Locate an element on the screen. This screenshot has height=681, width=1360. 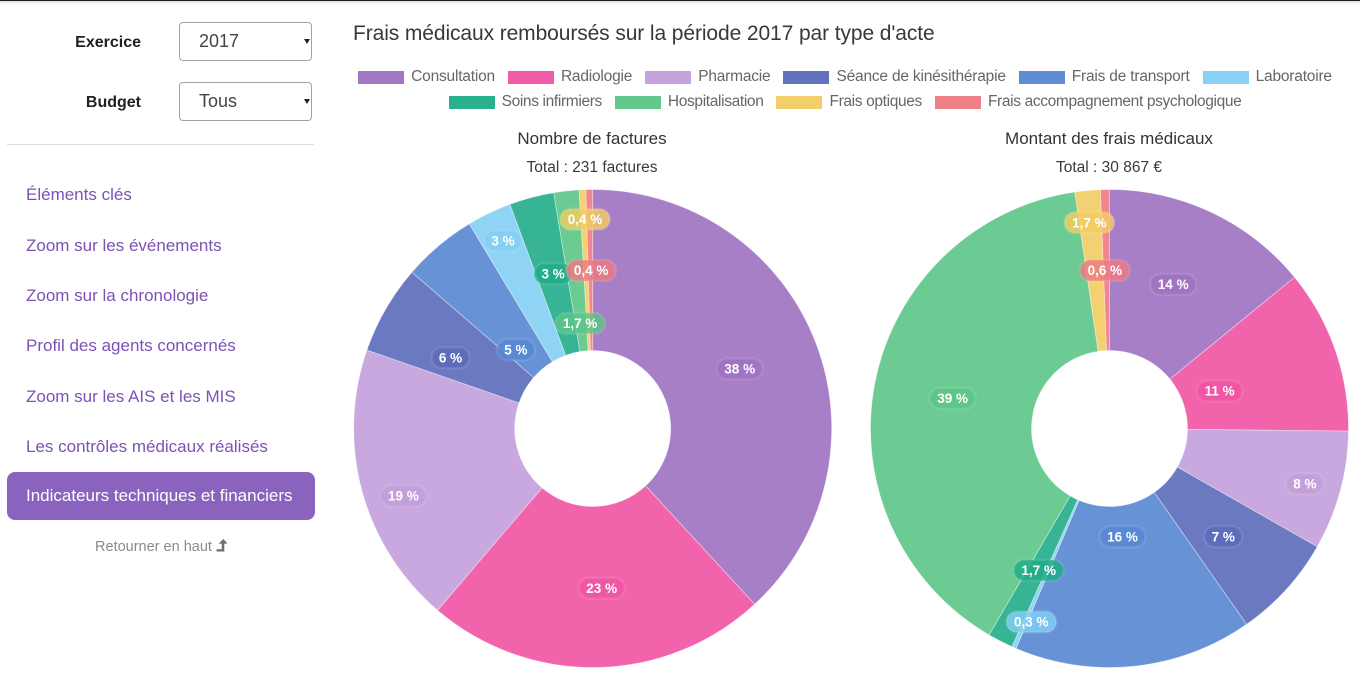
svg-text: 39 % is located at coordinates (952, 398).